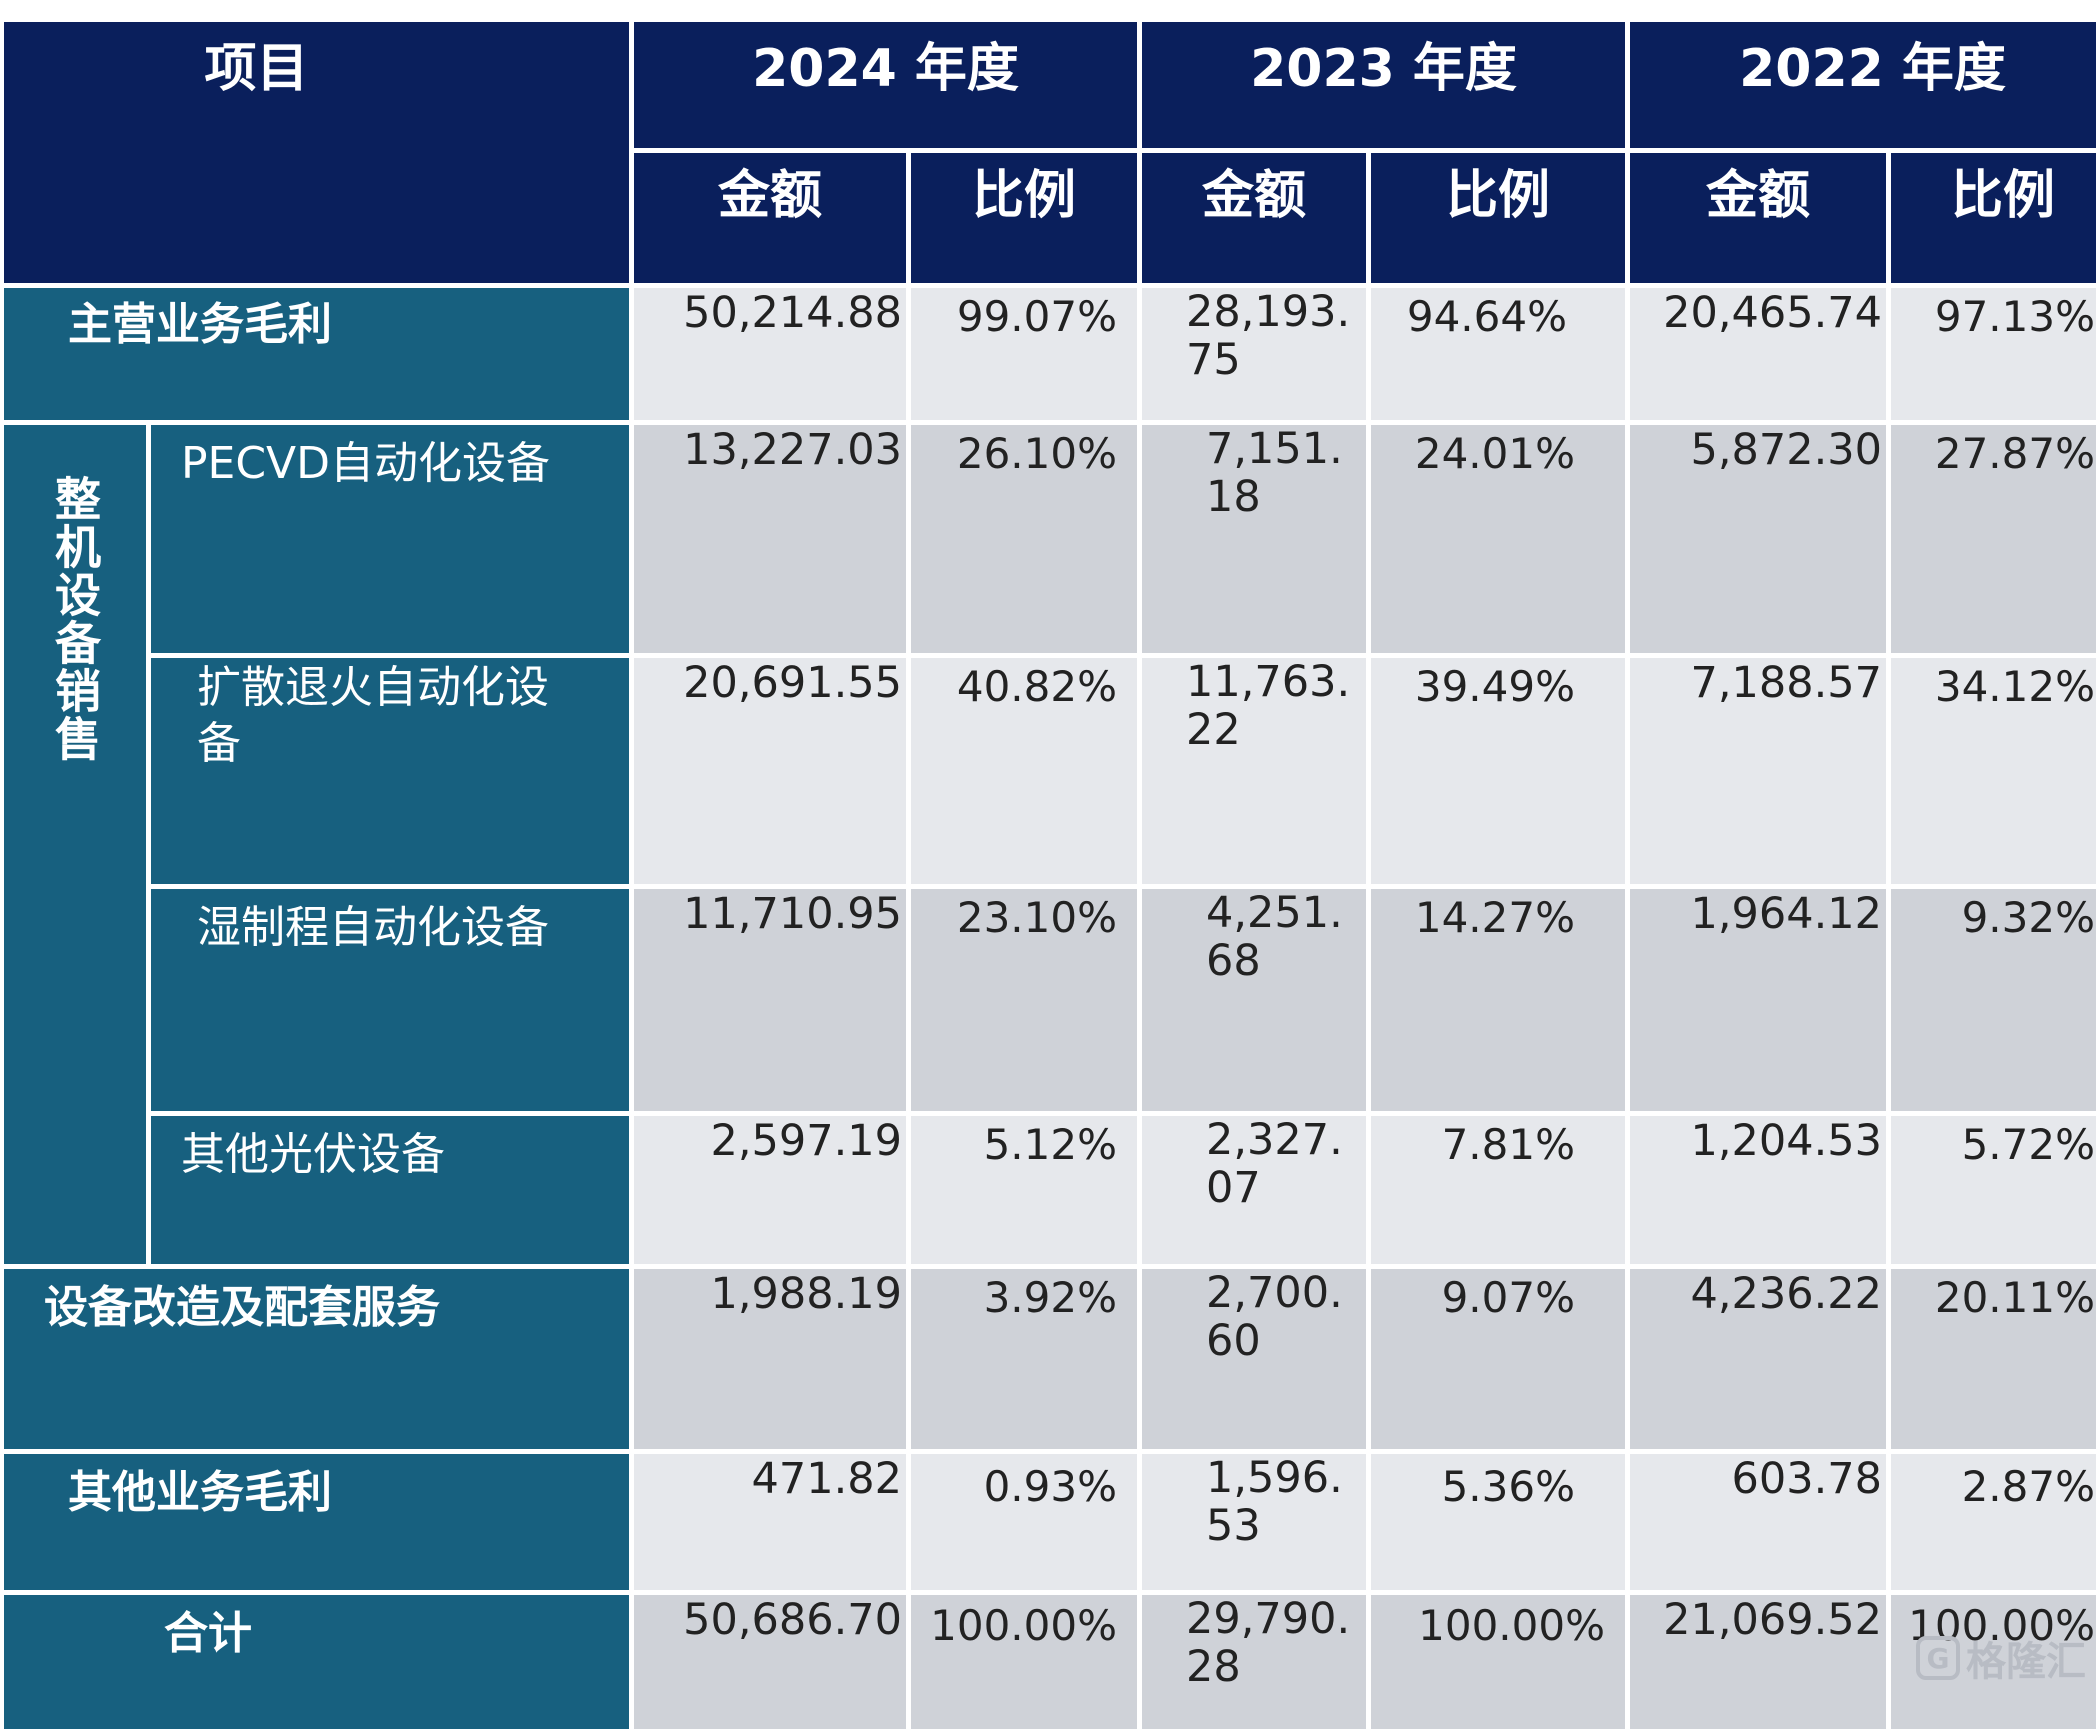  Describe the element at coordinates (770, 1662) in the screenshot. I see `cell-amount-2024: 50,686.70` at that location.